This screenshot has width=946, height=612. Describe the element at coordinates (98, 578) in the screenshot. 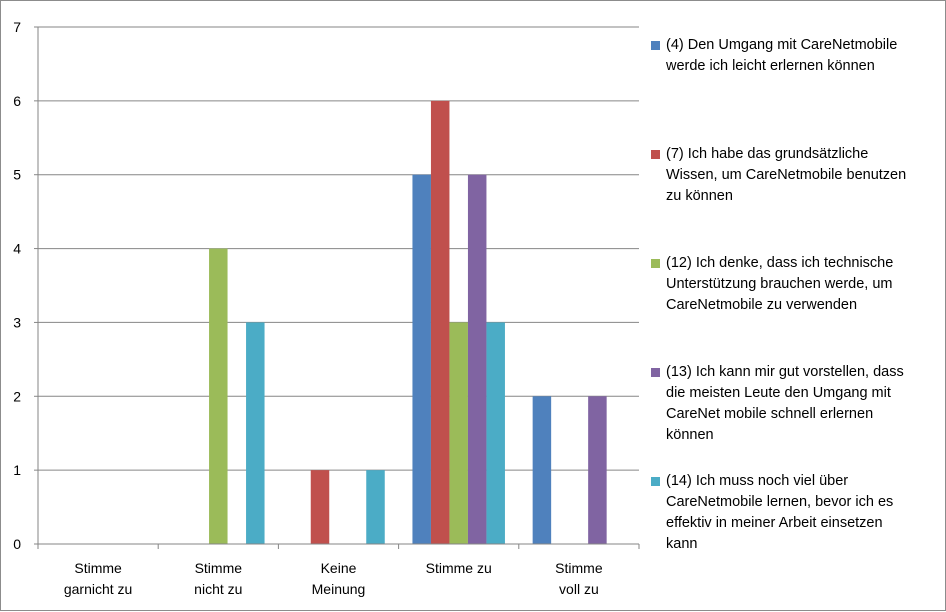

I see `x-category-label: Stimme garnicht zu` at that location.